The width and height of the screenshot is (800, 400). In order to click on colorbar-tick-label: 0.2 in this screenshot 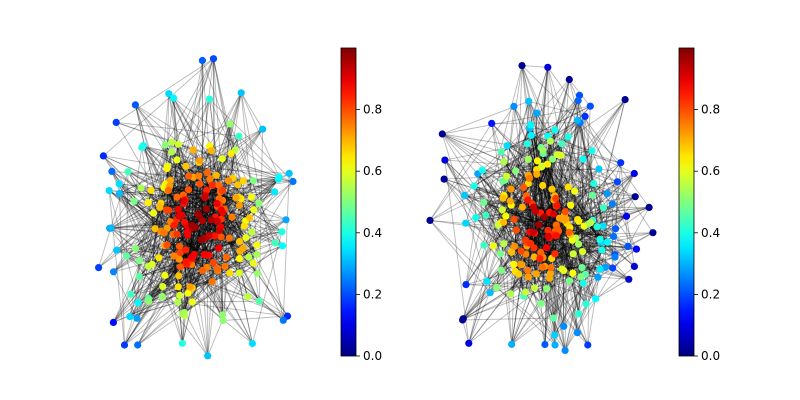, I will do `click(710, 294)`.